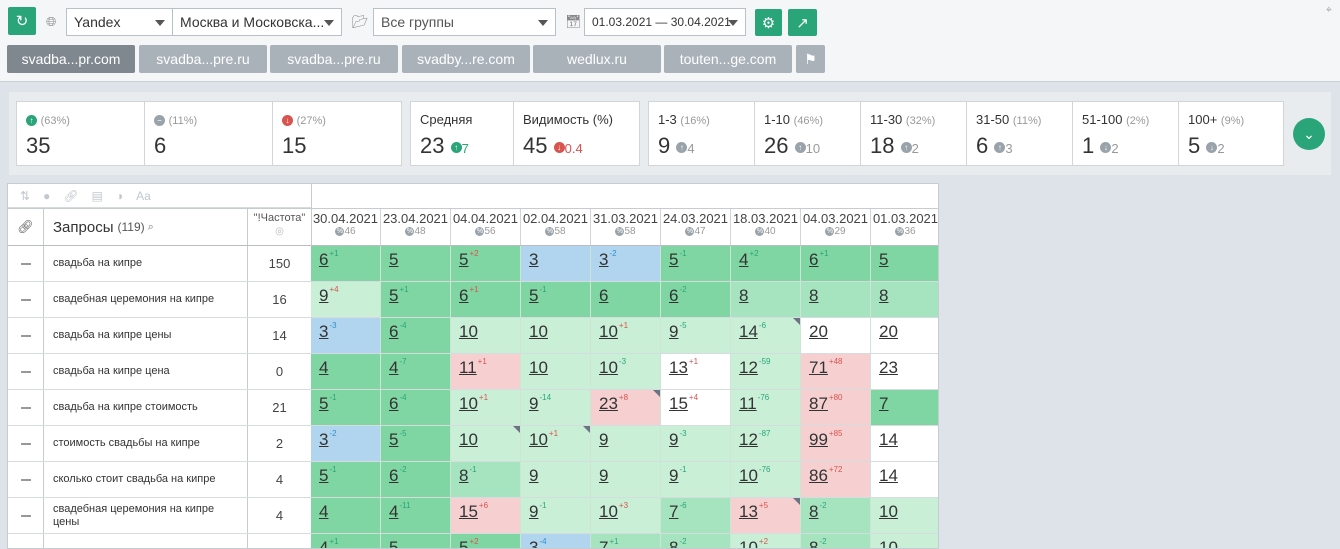  What do you see at coordinates (486, 407) in the screenshot?
I see `position-cell: 10+1` at bounding box center [486, 407].